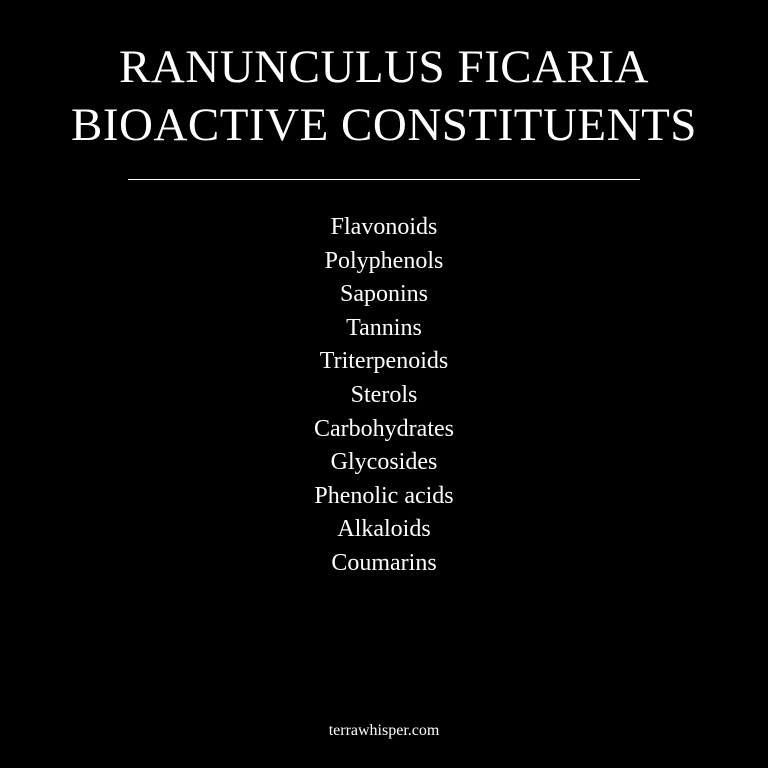 Image resolution: width=768 pixels, height=768 pixels. I want to click on list-item: Triterpenoids, so click(384, 361).